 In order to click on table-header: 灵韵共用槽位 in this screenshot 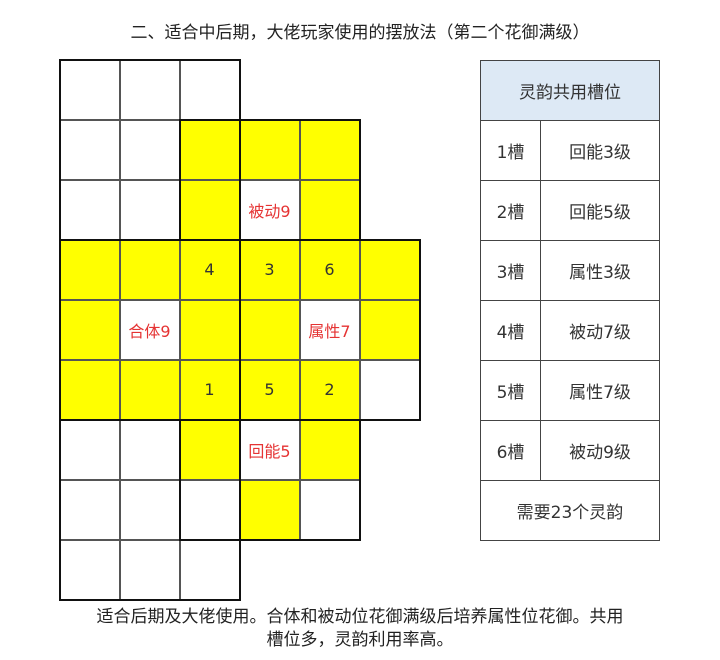, I will do `click(570, 90)`.